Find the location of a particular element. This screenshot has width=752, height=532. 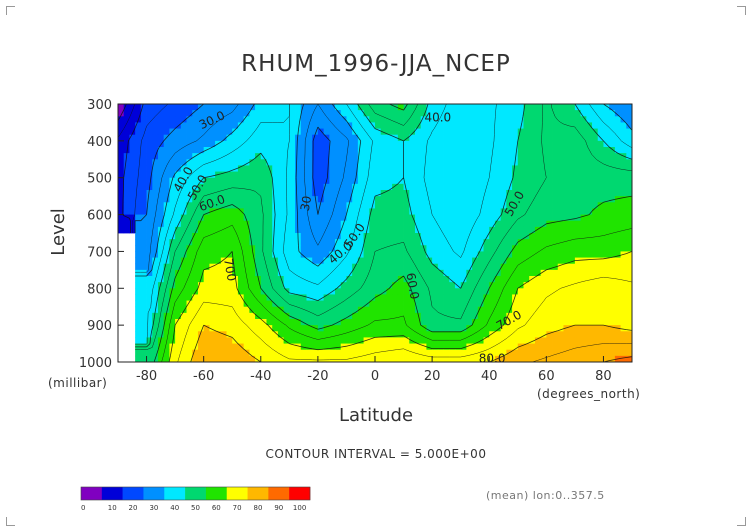

contour-label: 60.0 is located at coordinates (412, 286).